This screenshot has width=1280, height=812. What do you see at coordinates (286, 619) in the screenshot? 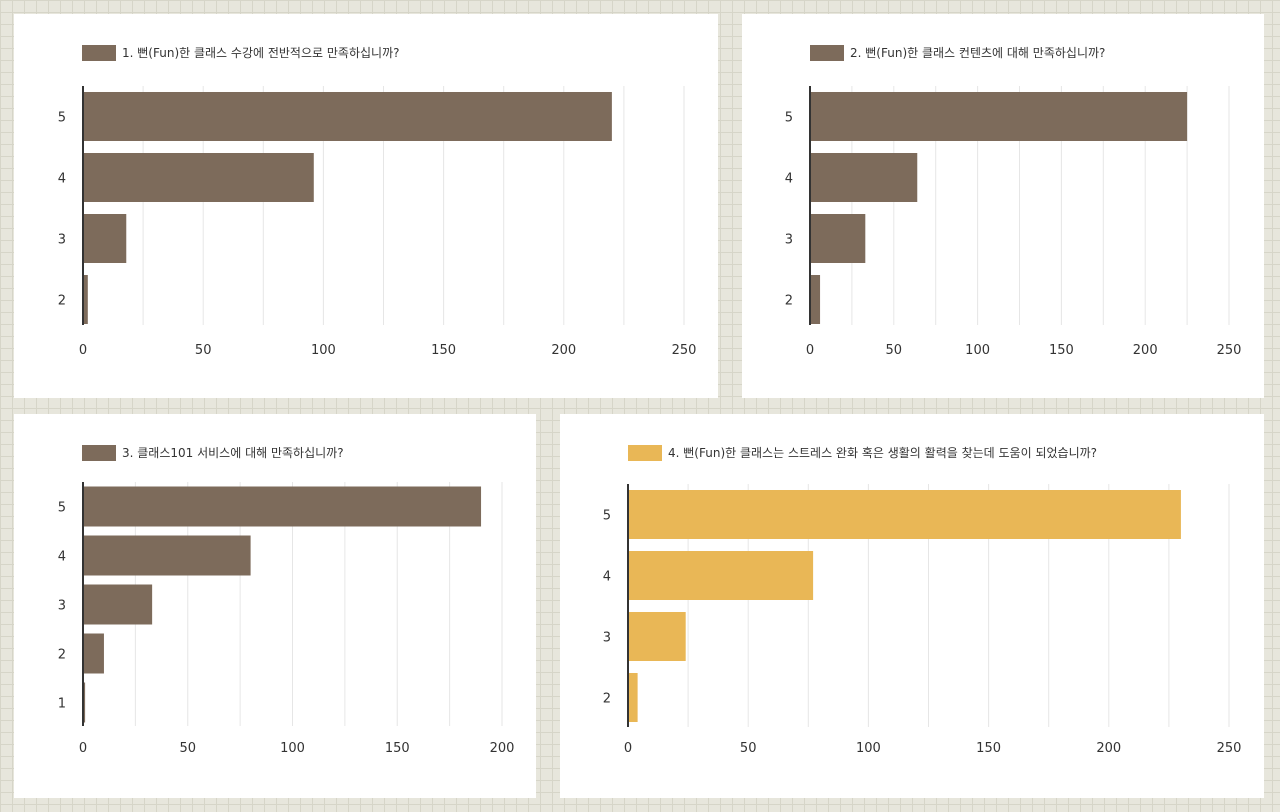
I see `bar-chart-q3: 5 4 3 2 1 0 50 100 150 200` at bounding box center [286, 619].